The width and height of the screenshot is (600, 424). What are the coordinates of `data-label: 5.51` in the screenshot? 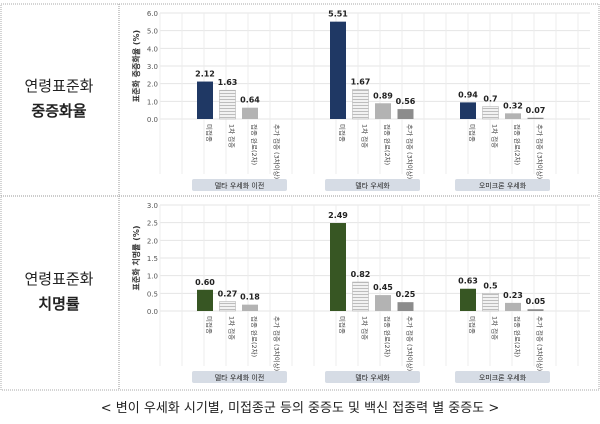 It's located at (338, 14).